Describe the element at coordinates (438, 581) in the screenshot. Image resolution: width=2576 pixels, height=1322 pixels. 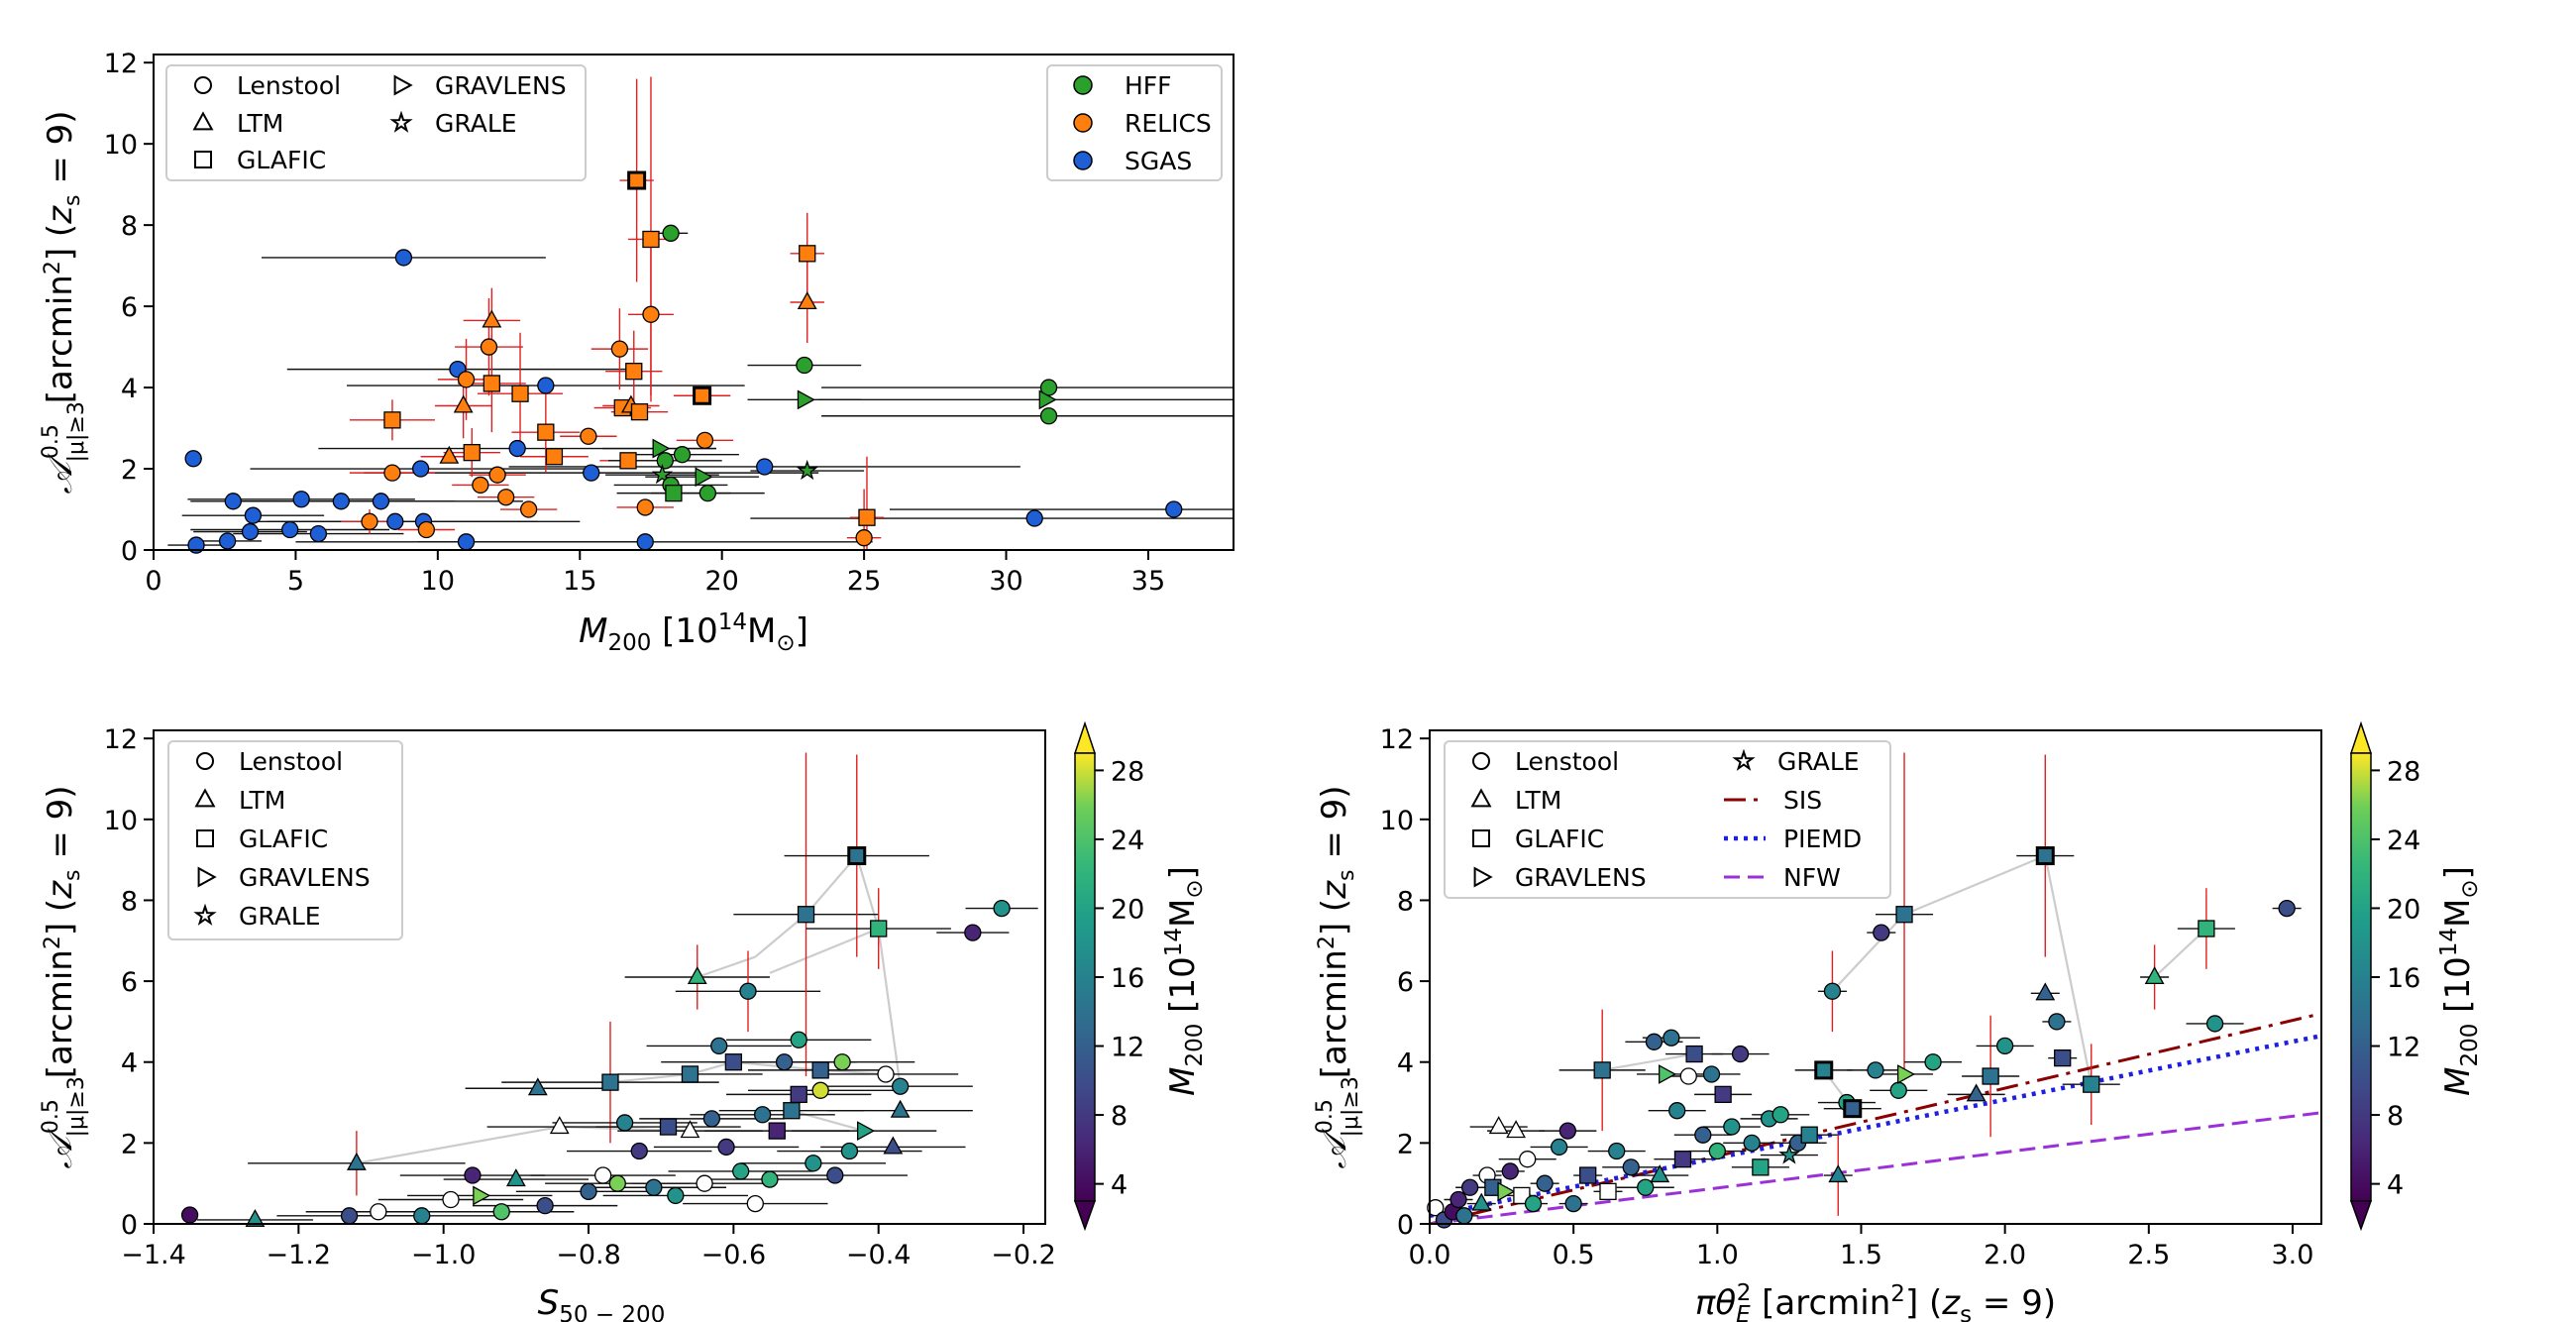
I see `x-tick-label: 10` at that location.